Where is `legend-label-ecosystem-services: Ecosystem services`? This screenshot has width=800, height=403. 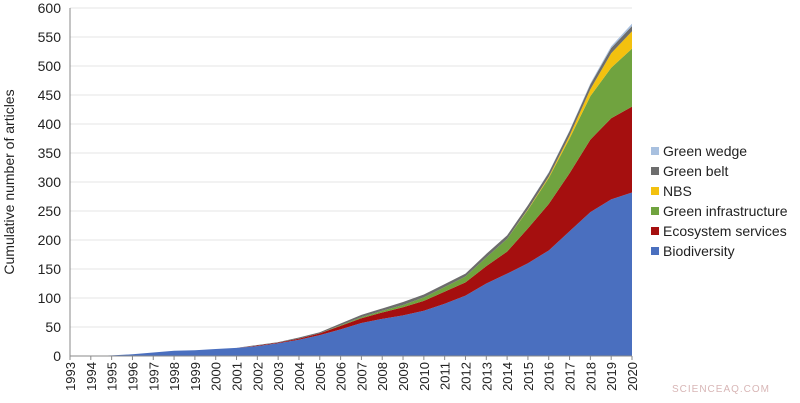 legend-label-ecosystem-services: Ecosystem services is located at coordinates (725, 231).